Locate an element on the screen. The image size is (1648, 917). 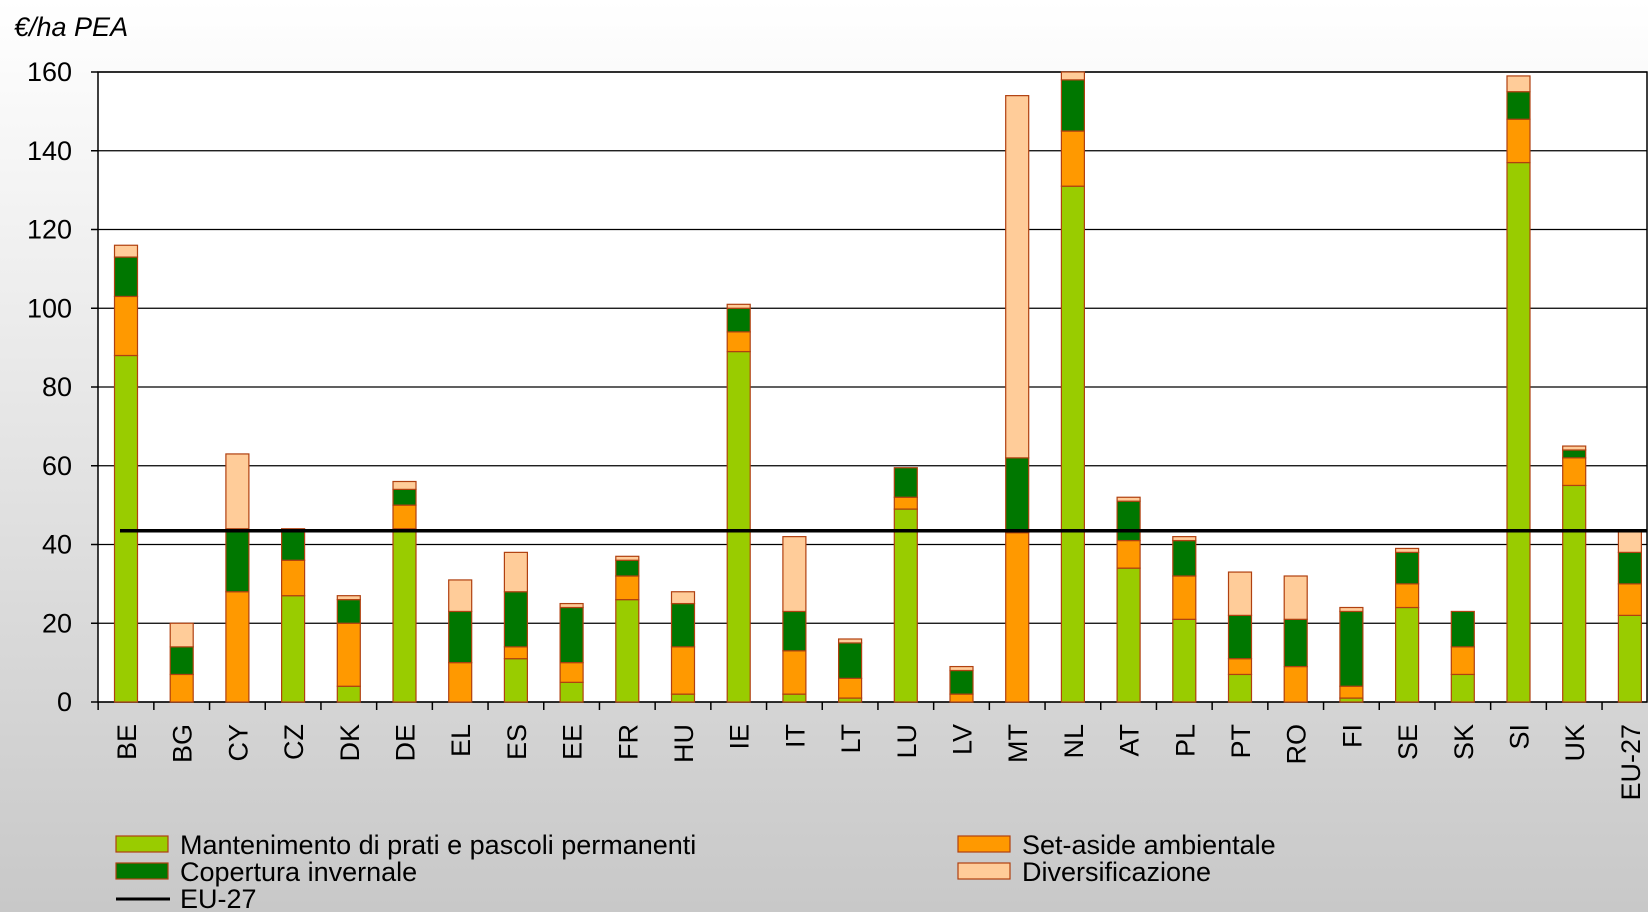
x-tick-label: RO is located at coordinates (1297, 744).